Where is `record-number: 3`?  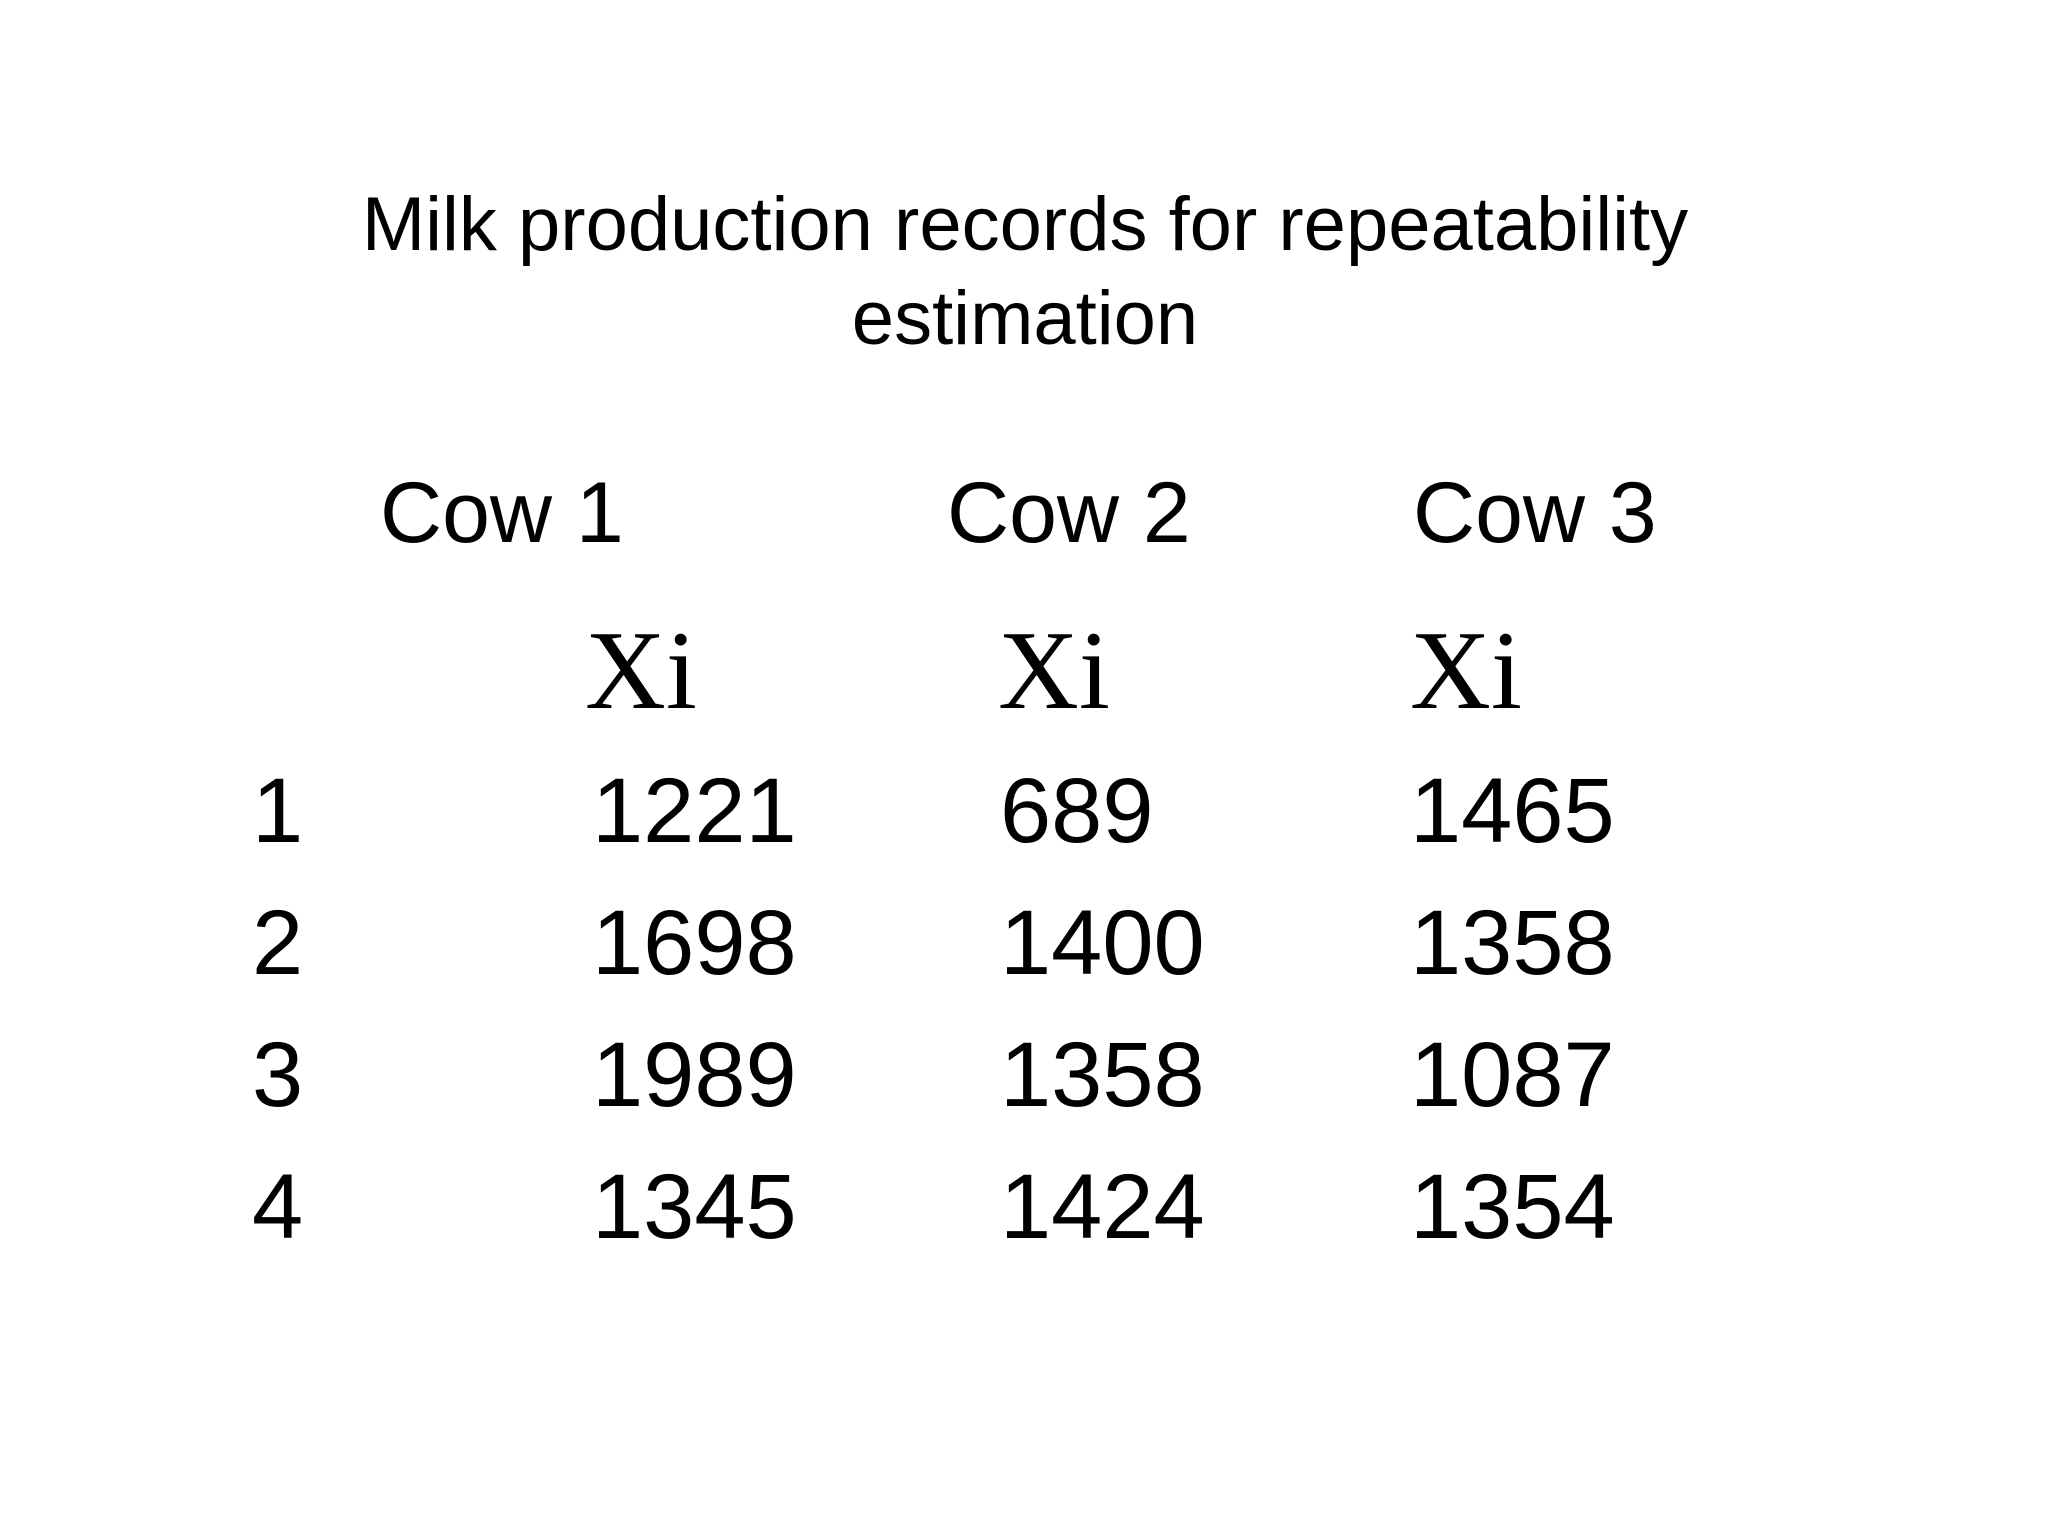 record-number: 3 is located at coordinates (278, 1075).